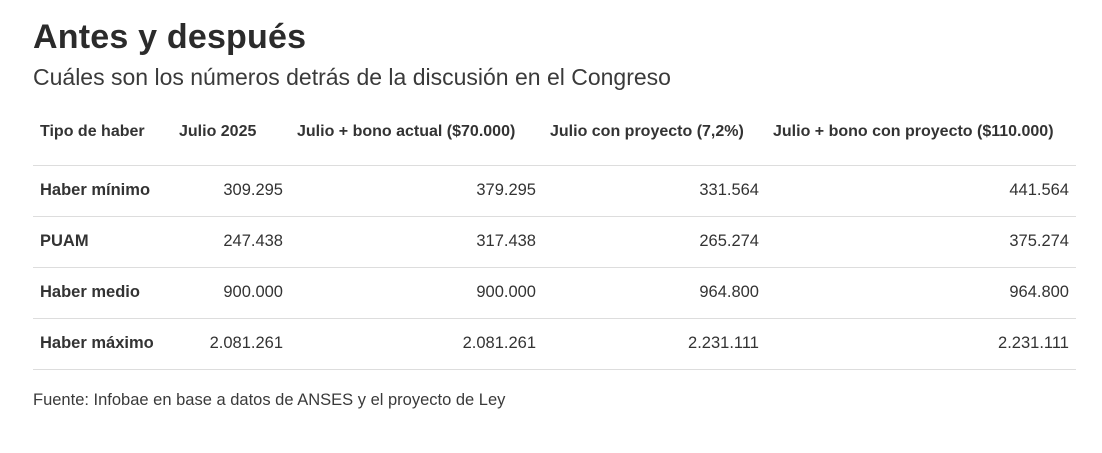 This screenshot has width=1102, height=453. What do you see at coordinates (102, 191) in the screenshot?
I see `row-label: Haber mínimo` at bounding box center [102, 191].